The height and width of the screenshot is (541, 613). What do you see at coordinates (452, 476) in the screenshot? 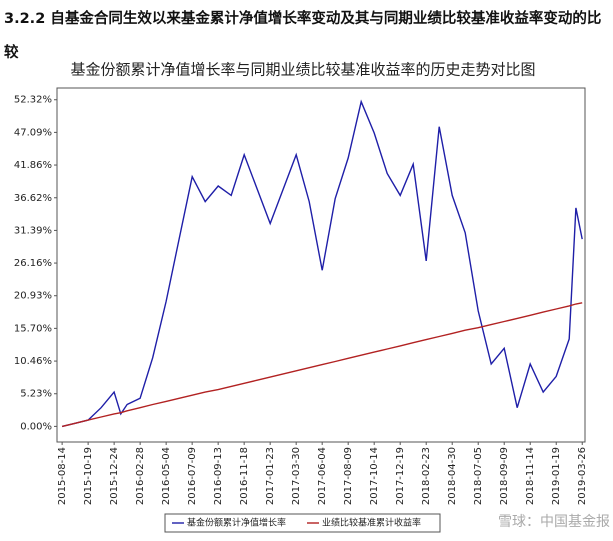
I see `x-tick-label: 2018-04-30` at bounding box center [452, 476].